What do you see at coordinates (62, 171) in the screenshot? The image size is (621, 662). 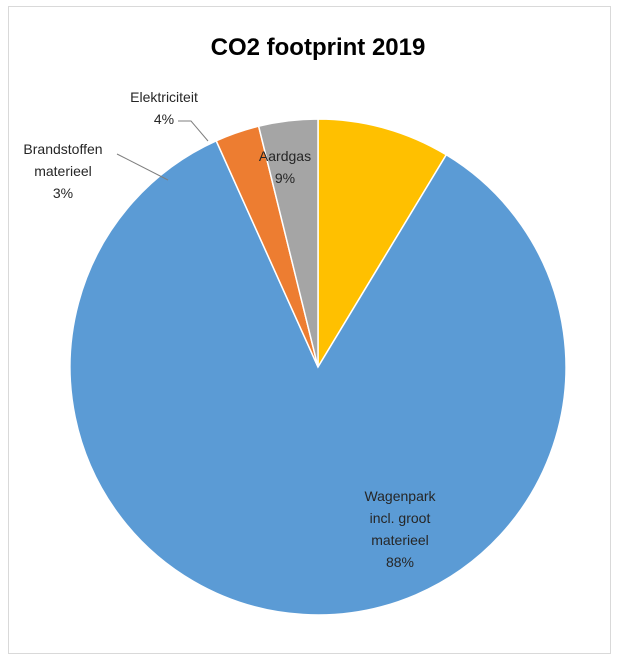 I see `data-label: Brandstoffen materieel 3%` at bounding box center [62, 171].